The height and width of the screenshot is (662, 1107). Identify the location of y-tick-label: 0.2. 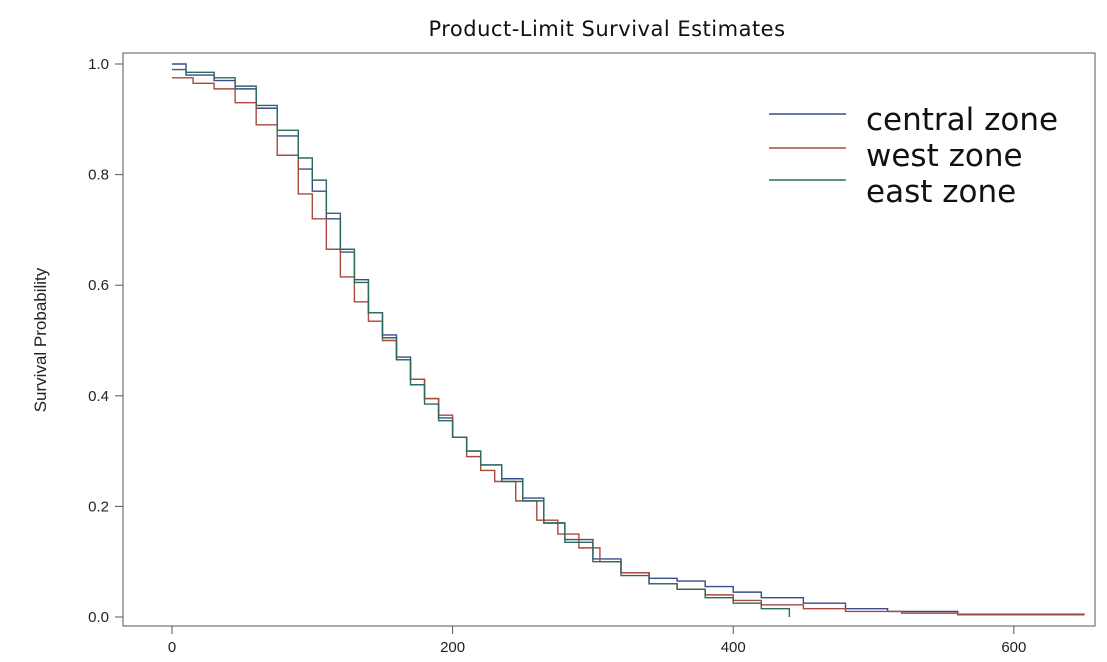
(98, 506).